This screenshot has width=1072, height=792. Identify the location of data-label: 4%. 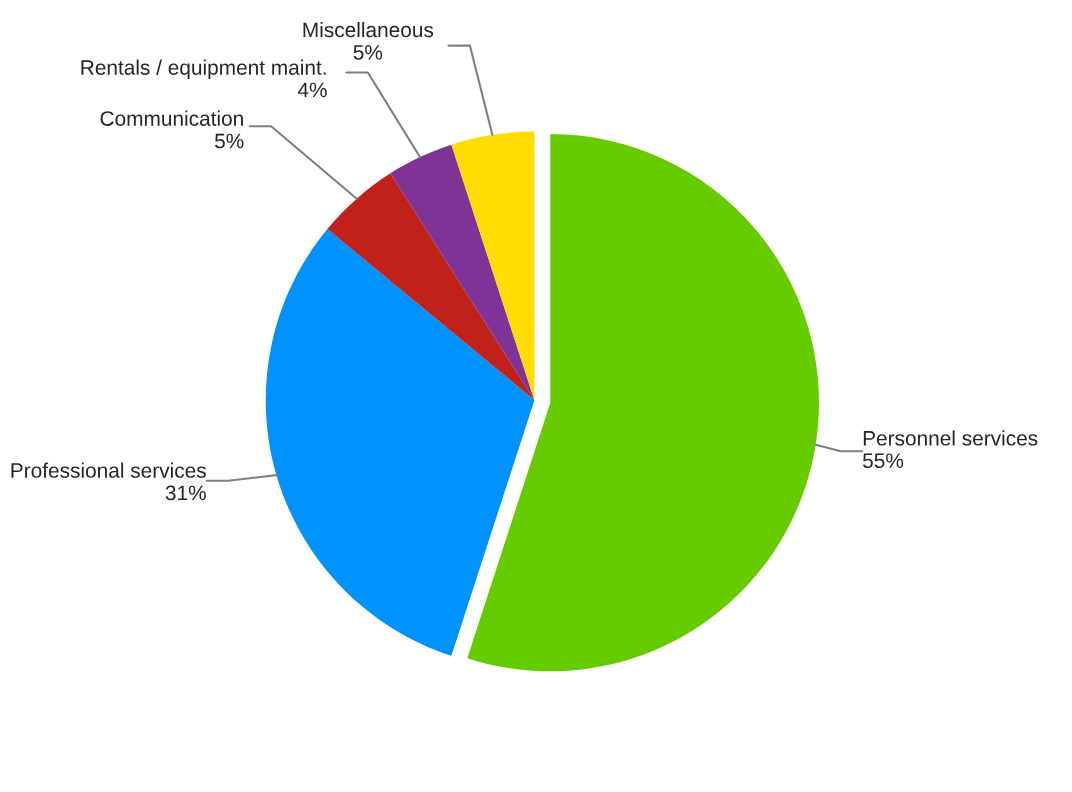
(312, 90).